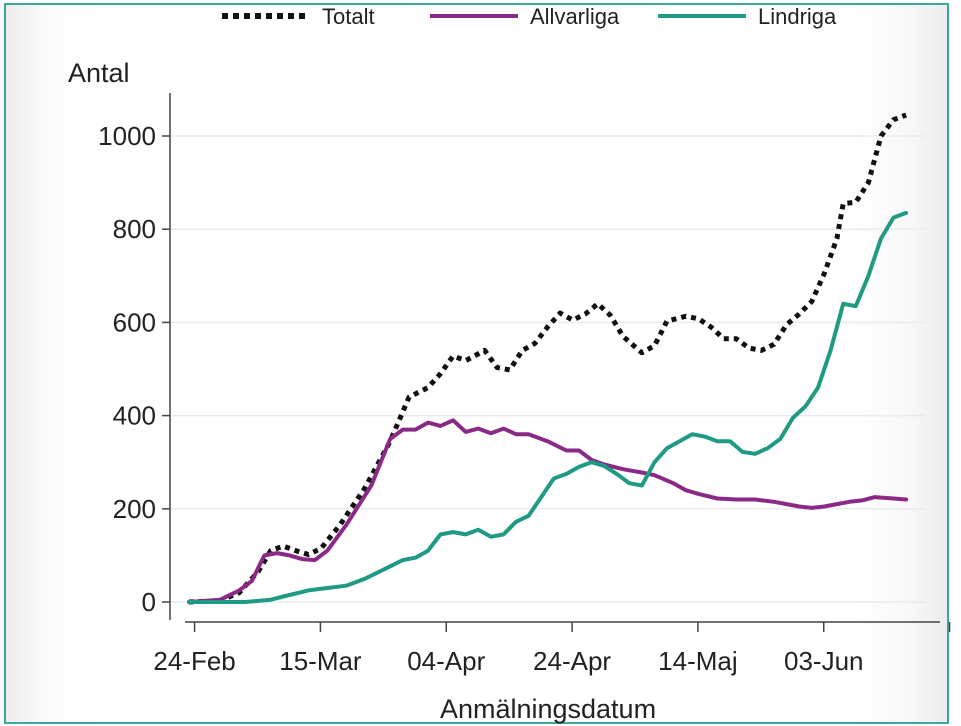 The width and height of the screenshot is (961, 726). I want to click on legend: Totalt Allvarliga Lindriga, so click(529, 16).